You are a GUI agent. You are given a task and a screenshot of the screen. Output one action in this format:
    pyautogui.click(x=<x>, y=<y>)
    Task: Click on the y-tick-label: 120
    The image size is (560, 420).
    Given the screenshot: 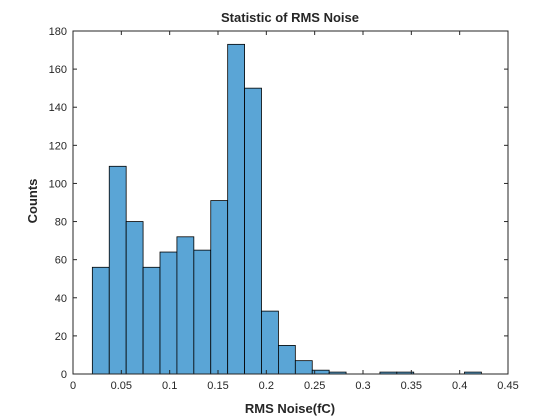 What is the action you would take?
    pyautogui.click(x=58, y=146)
    